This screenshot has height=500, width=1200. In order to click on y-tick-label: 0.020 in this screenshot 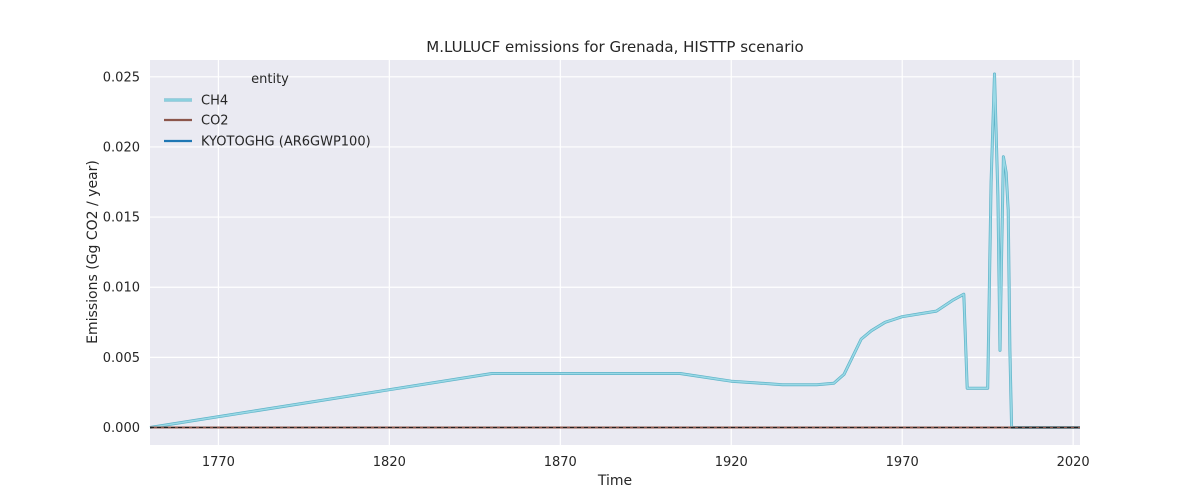, I will do `click(121, 147)`.